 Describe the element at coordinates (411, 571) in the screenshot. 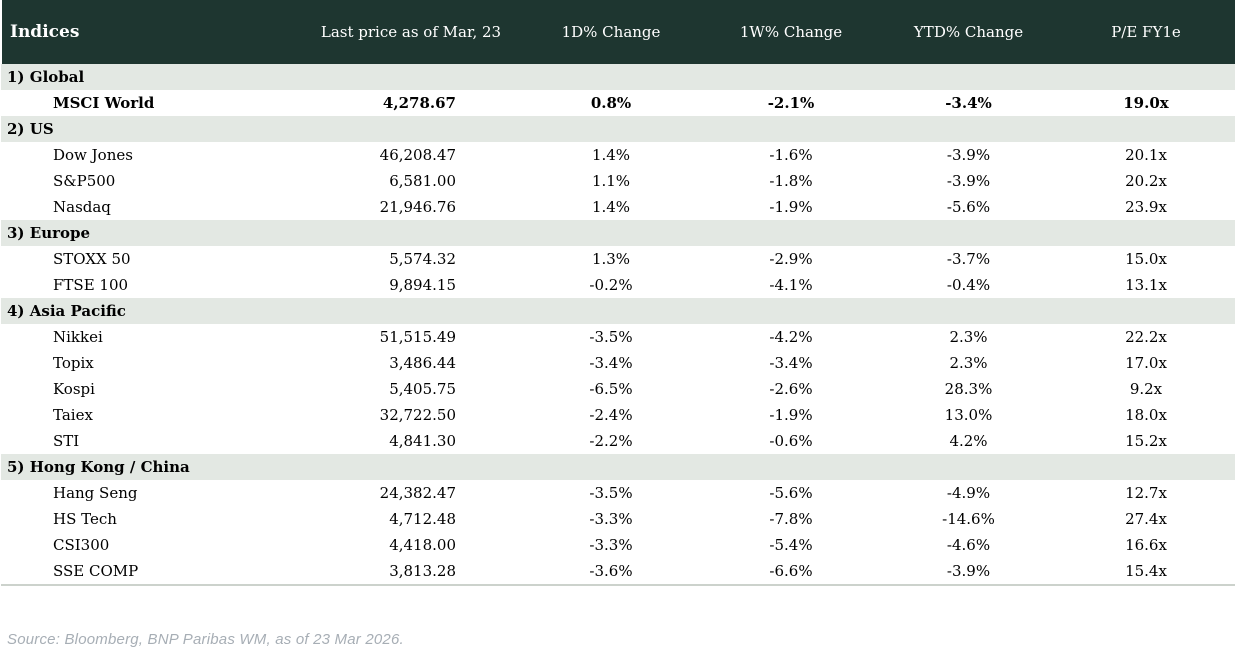

I see `last-price-cell: 3,813.28` at that location.